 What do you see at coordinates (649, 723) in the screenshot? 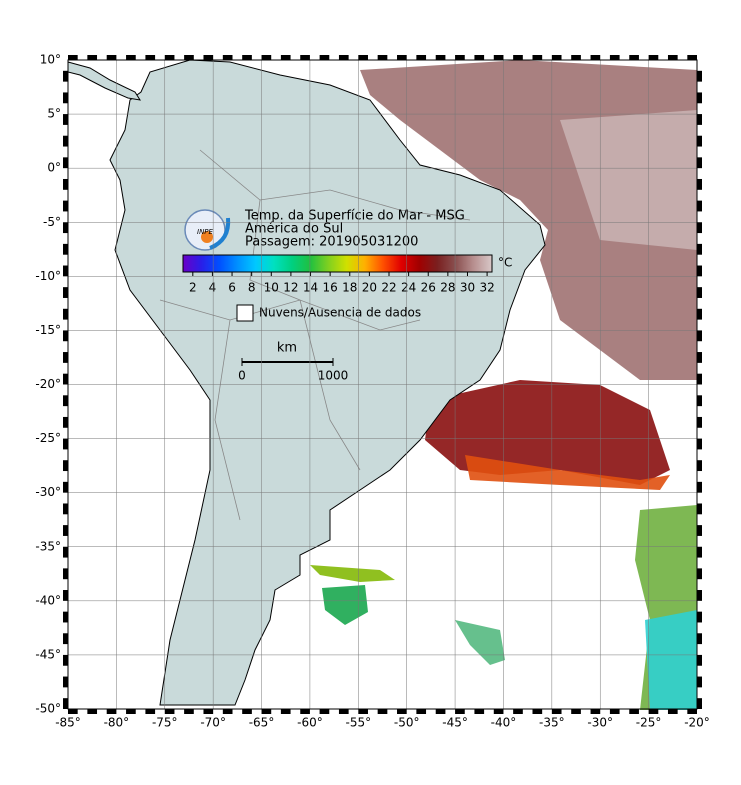
I see `x-tick-label: -25°` at bounding box center [649, 723].